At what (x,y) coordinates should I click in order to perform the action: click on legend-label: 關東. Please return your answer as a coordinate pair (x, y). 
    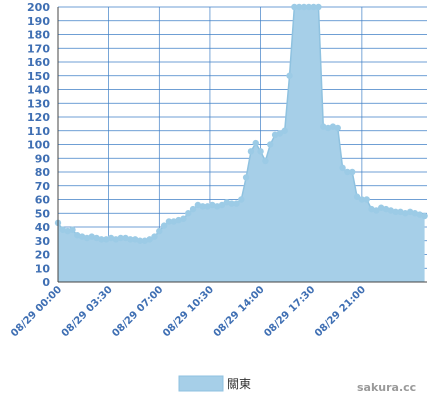
    Looking at the image, I should click on (239, 384).